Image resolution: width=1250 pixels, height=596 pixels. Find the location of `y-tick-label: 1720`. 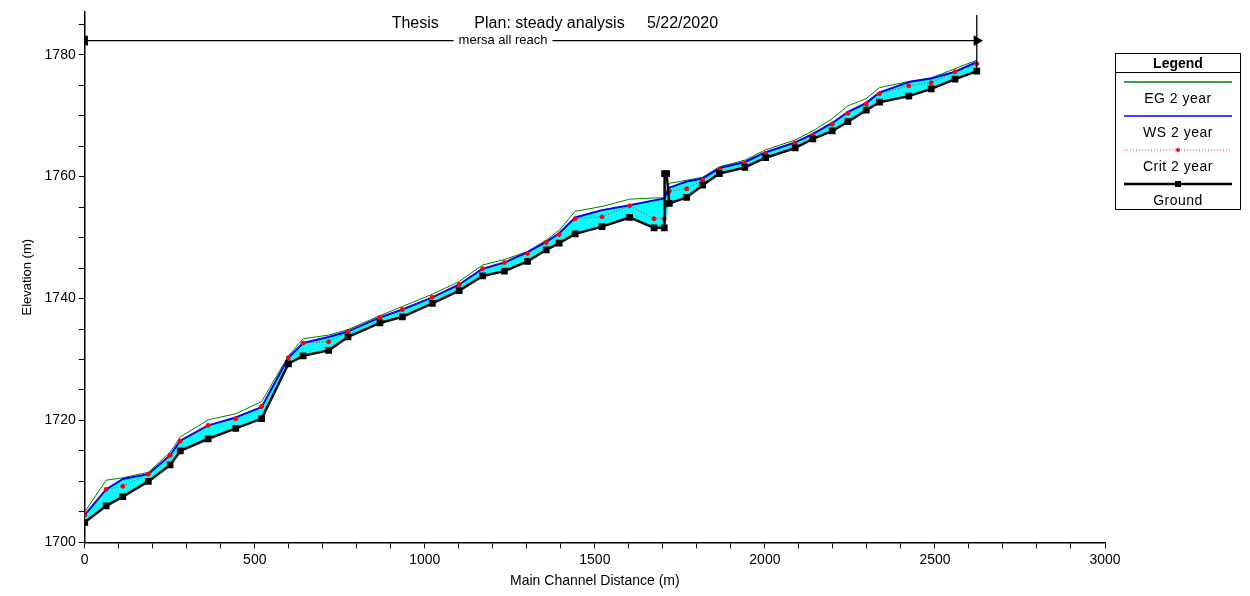

y-tick-label: 1720 is located at coordinates (60, 419).